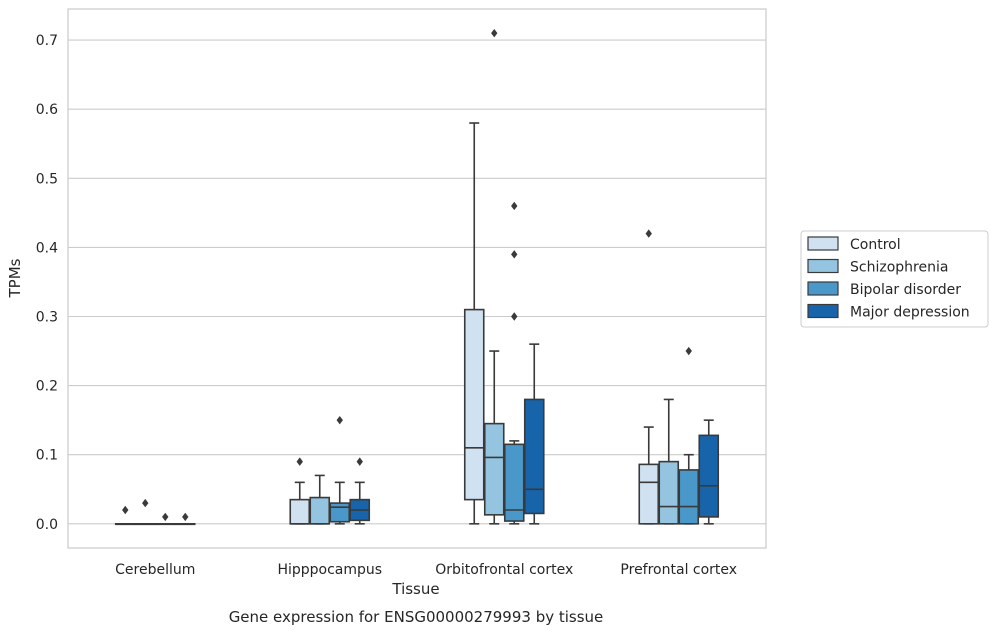 The width and height of the screenshot is (997, 634). I want to click on y-tick-label: 0.7, so click(47, 41).